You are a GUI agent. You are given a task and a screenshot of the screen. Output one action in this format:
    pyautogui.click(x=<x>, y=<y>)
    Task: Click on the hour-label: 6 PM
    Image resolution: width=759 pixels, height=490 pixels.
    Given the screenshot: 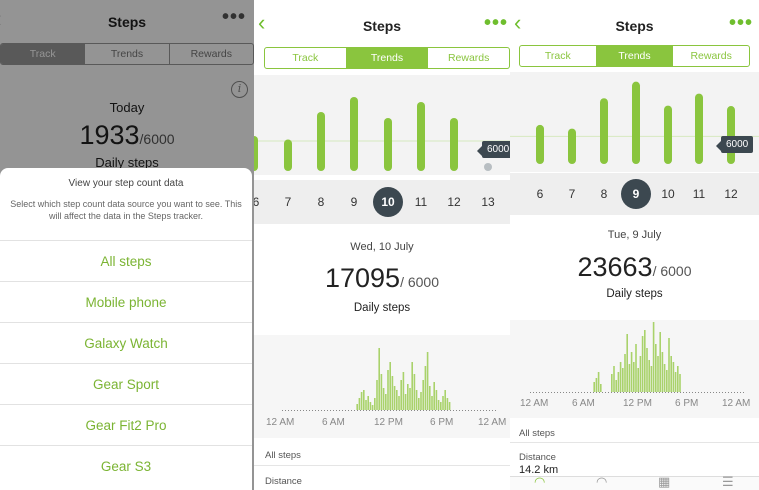 What is the action you would take?
    pyautogui.click(x=687, y=403)
    